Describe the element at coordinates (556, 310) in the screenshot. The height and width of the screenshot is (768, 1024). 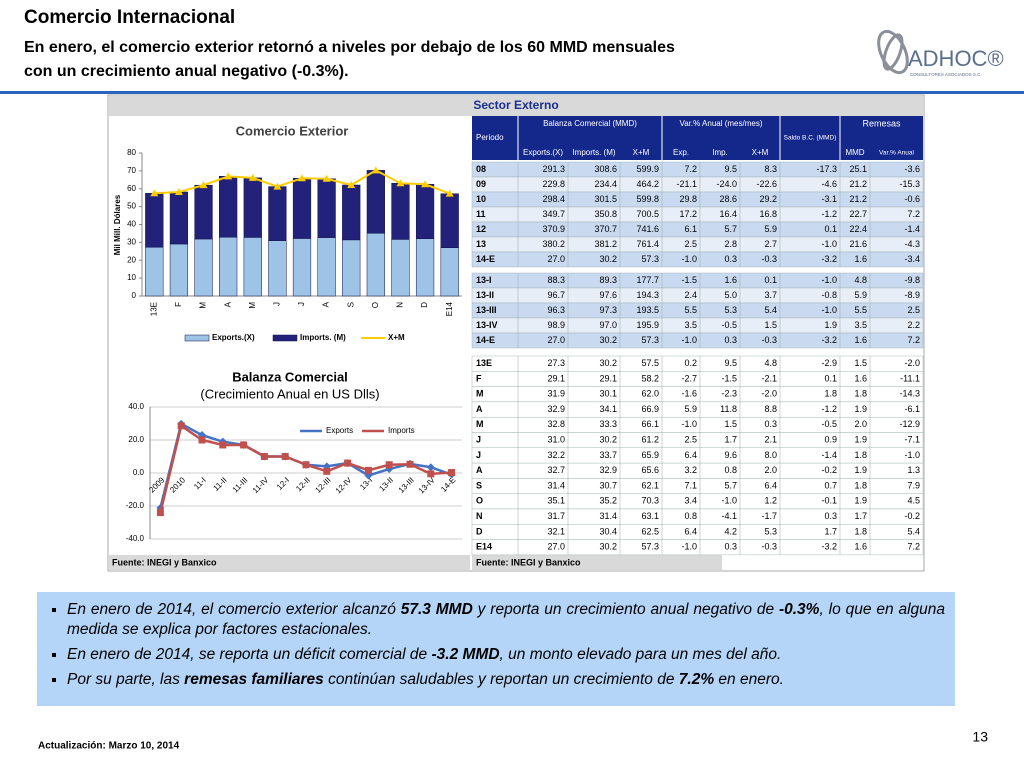
I see `table-cell: 96.3` at that location.